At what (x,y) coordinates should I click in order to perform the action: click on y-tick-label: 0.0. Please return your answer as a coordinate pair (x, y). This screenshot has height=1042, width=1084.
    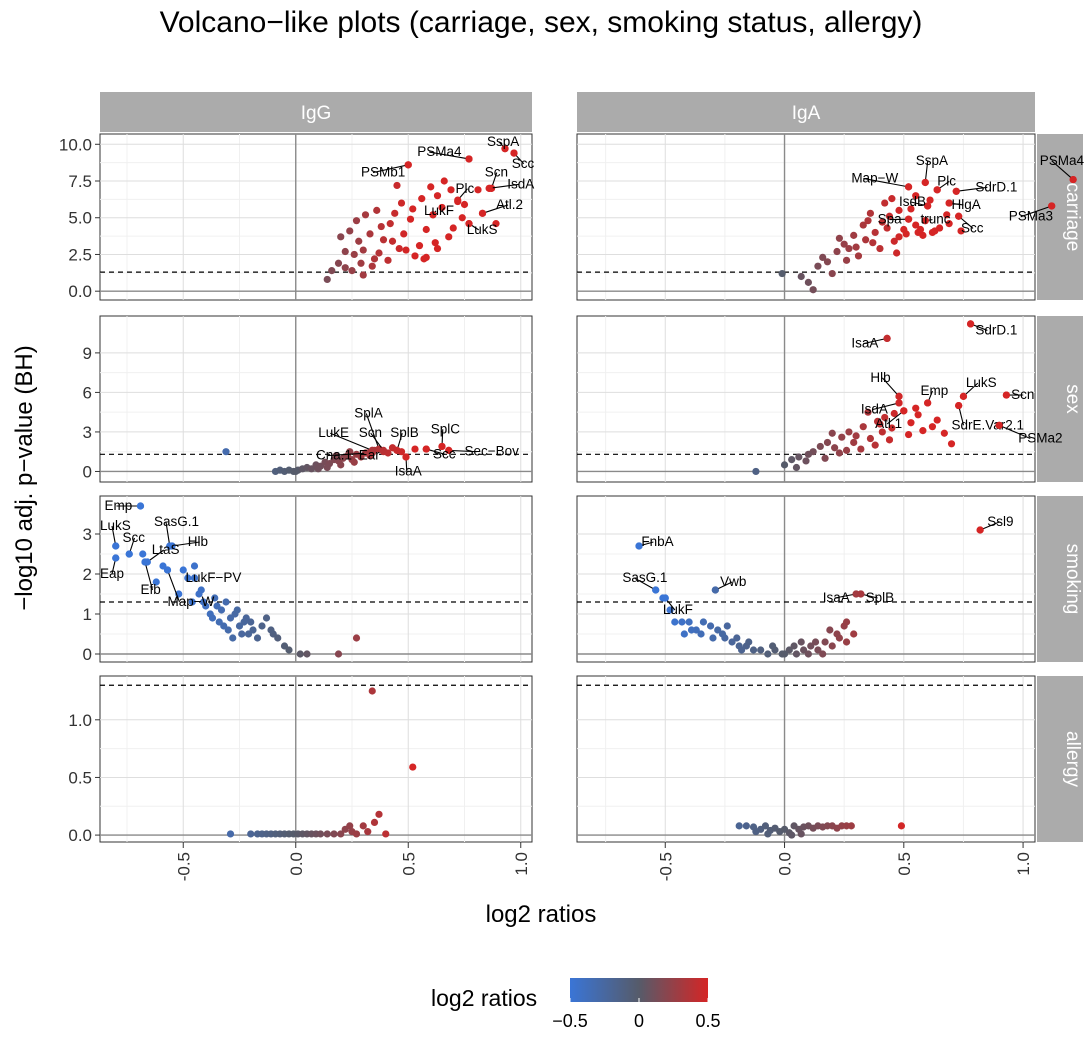
    Looking at the image, I should click on (80, 291).